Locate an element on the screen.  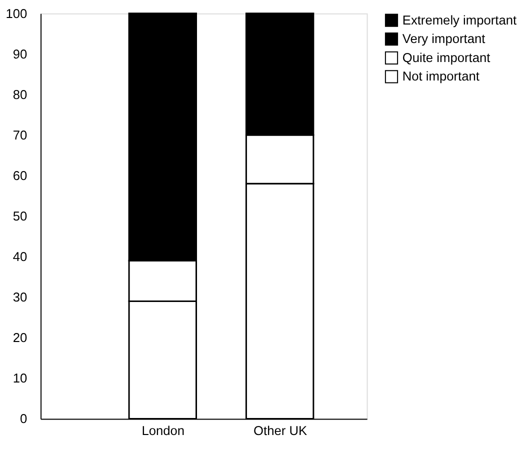
x-tick-label: London is located at coordinates (163, 430).